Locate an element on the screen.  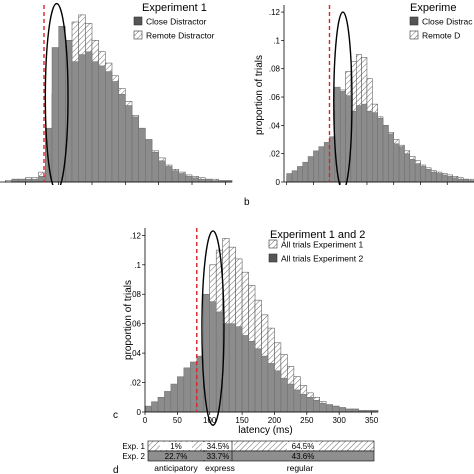
y-tick-label: 0 is located at coordinates (278, 182).